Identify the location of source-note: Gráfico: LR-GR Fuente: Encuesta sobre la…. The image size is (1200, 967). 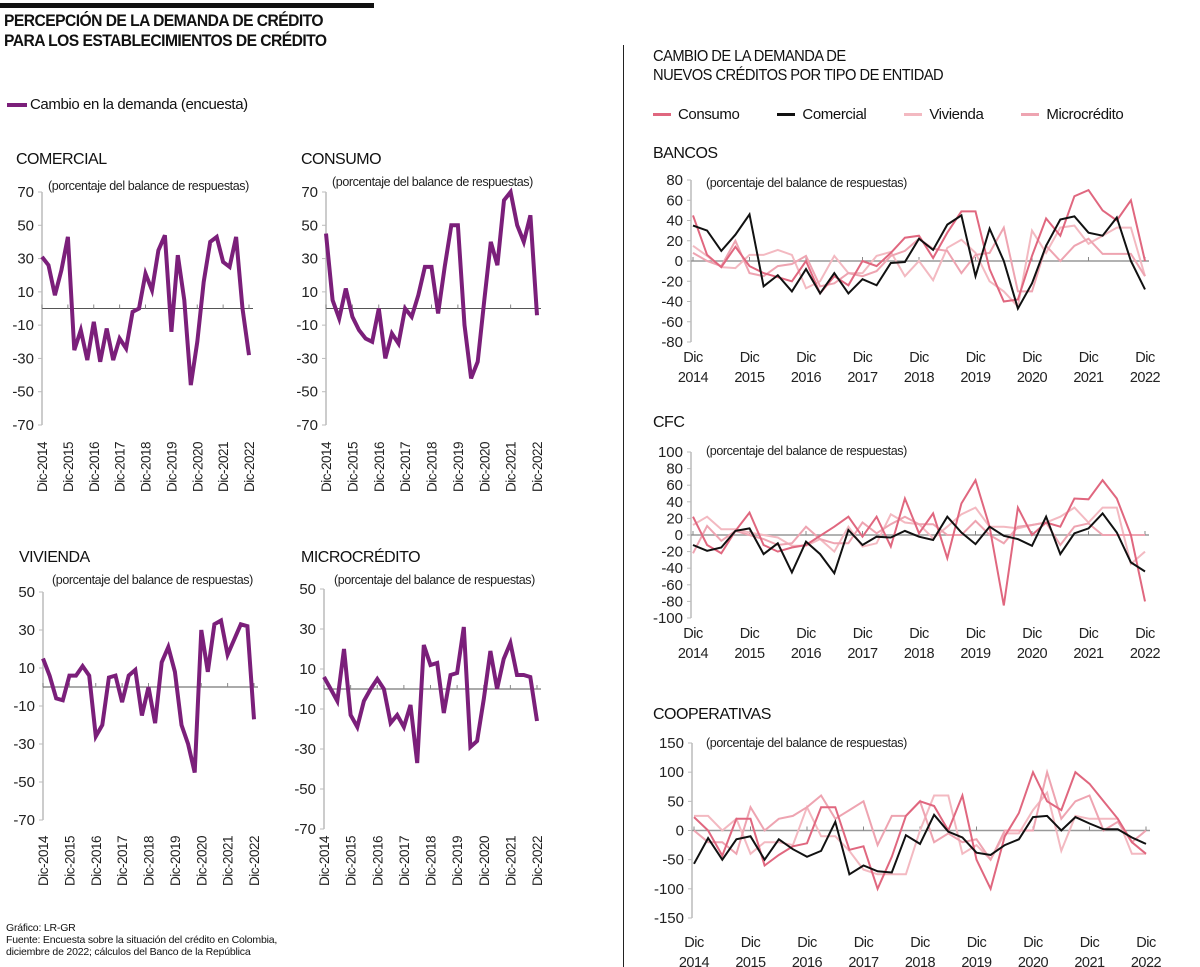
(141, 940).